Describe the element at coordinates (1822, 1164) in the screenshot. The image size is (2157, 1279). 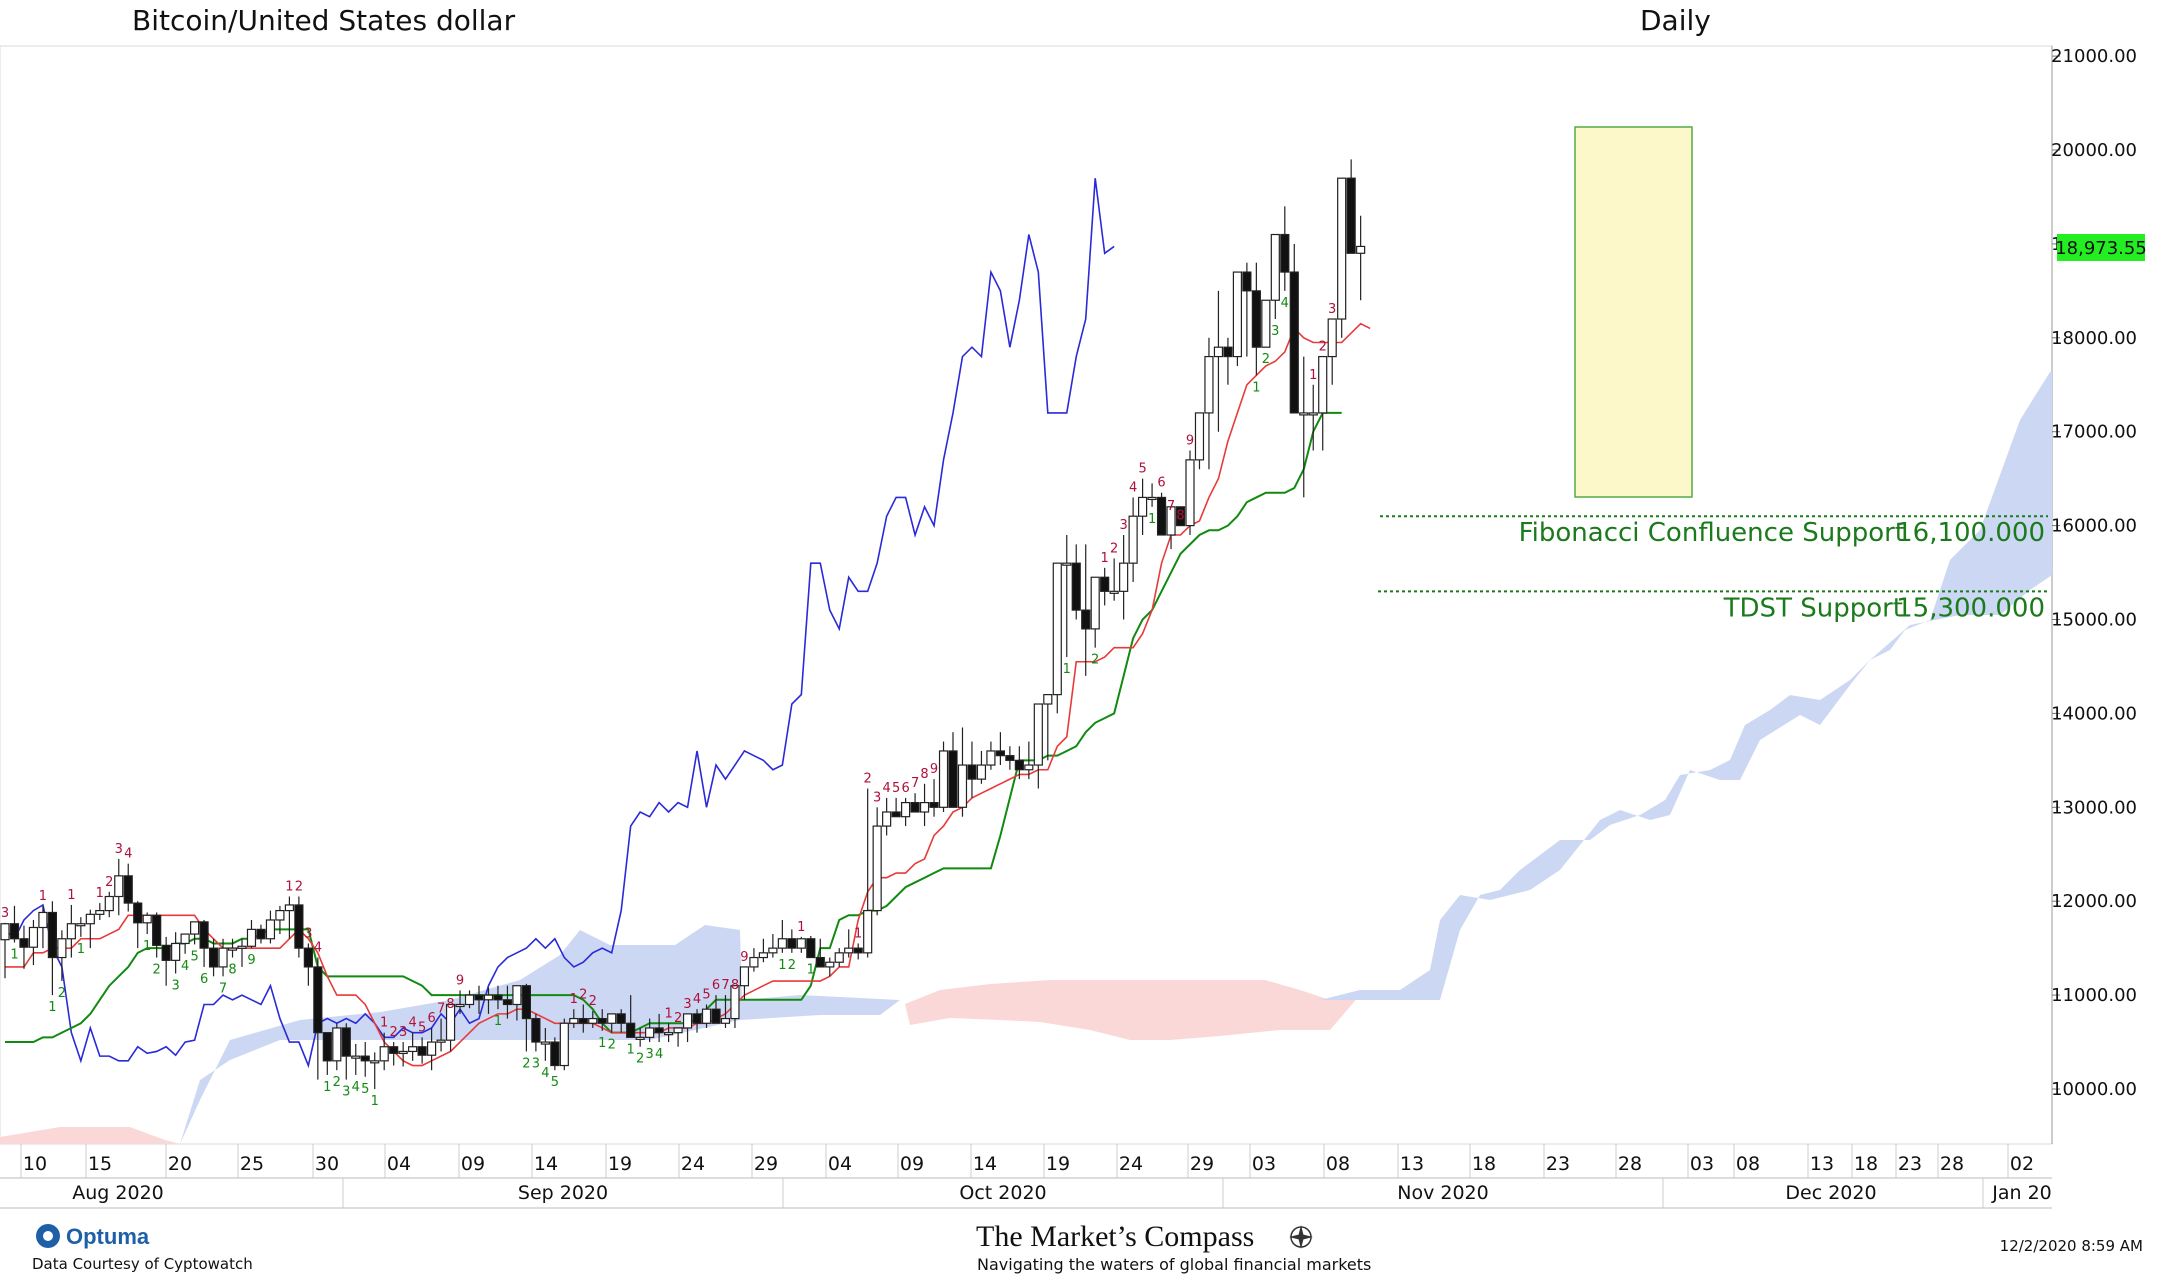
I see `date-tick-label: 13` at that location.